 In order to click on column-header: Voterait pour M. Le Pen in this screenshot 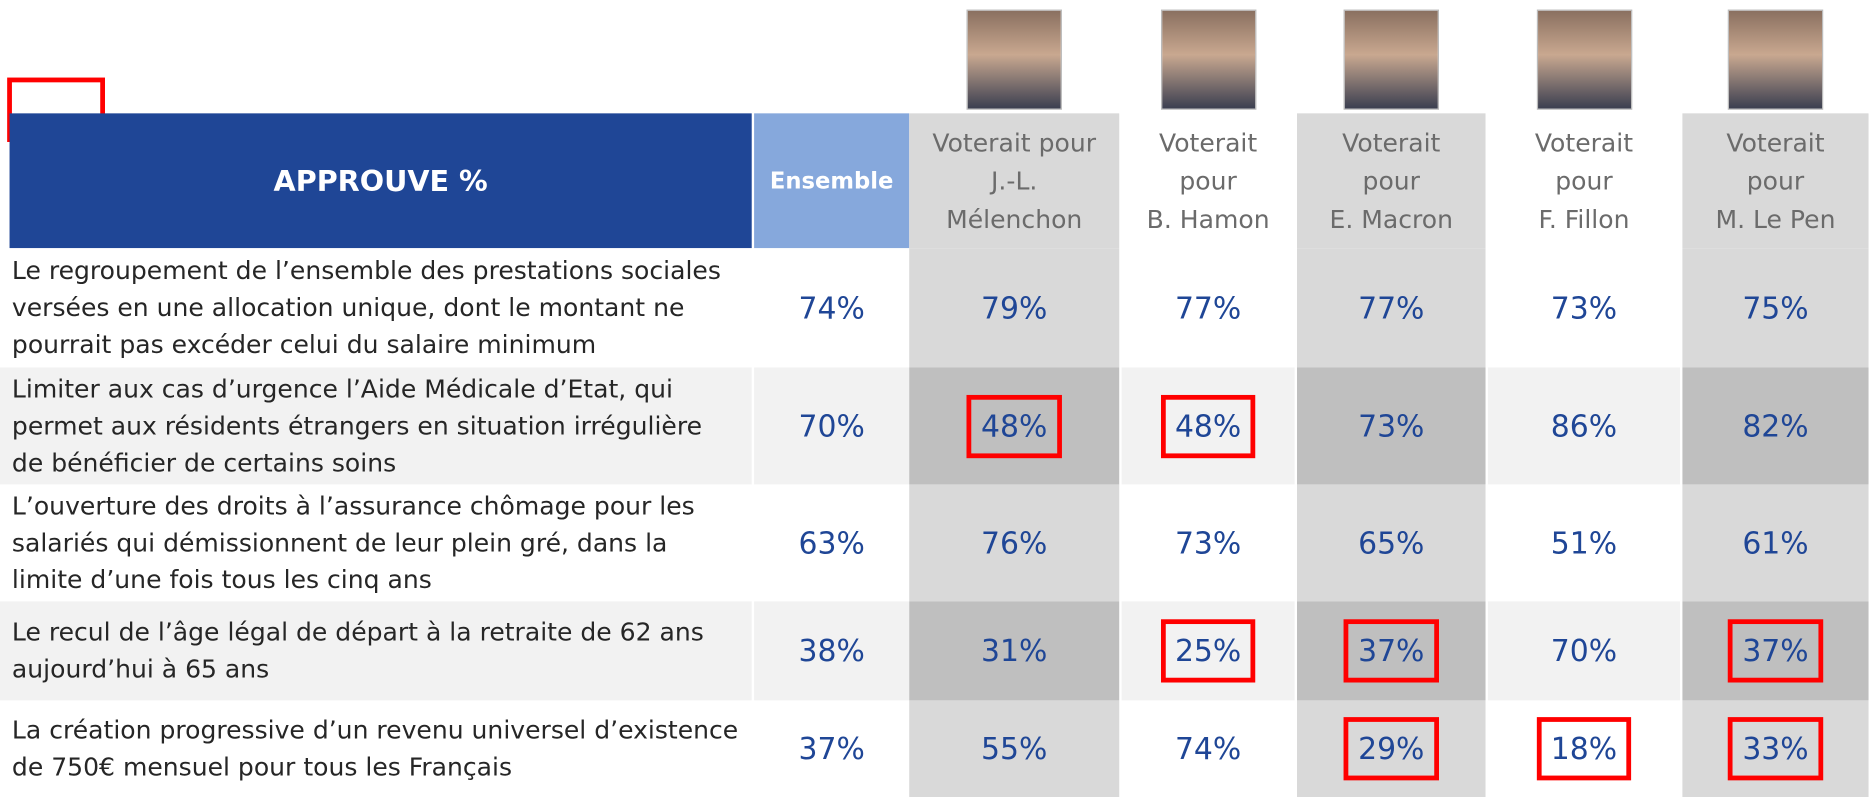, I will do `click(1775, 181)`.